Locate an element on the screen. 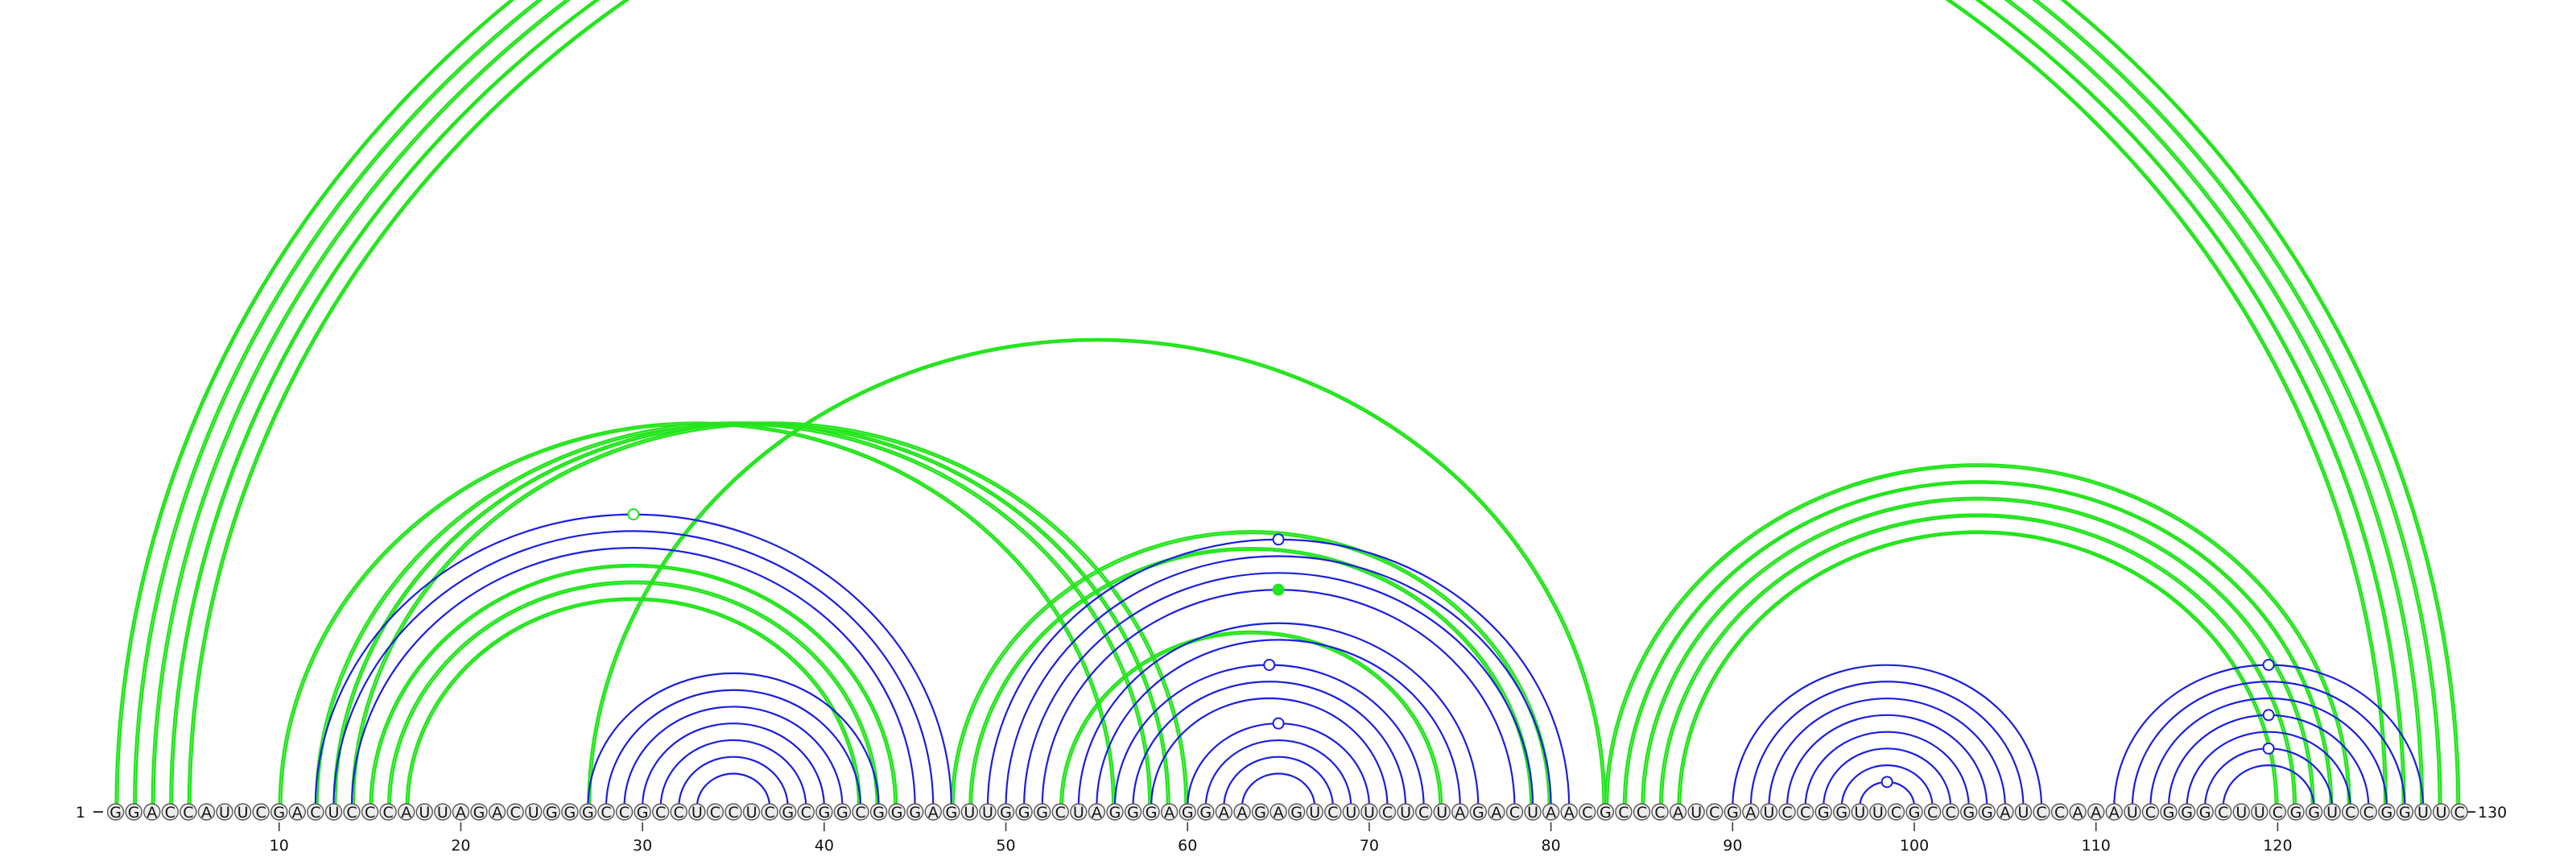 The height and width of the screenshot is (857, 2576). tick-label: 90 is located at coordinates (1732, 846).